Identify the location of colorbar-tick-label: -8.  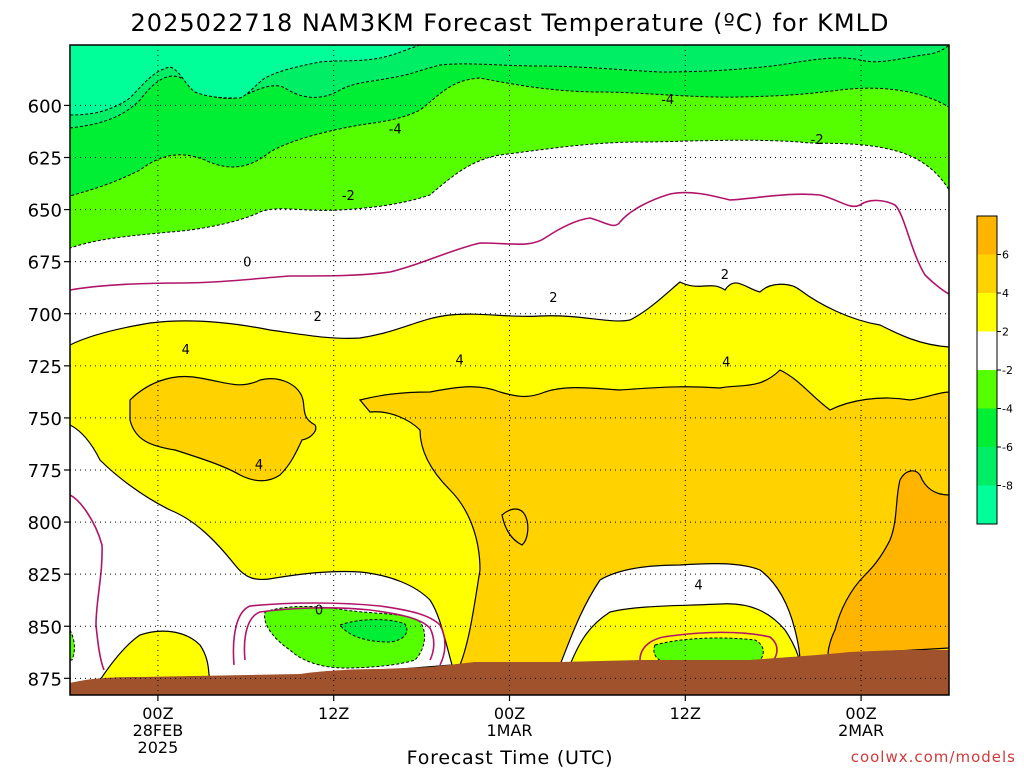
(1007, 486).